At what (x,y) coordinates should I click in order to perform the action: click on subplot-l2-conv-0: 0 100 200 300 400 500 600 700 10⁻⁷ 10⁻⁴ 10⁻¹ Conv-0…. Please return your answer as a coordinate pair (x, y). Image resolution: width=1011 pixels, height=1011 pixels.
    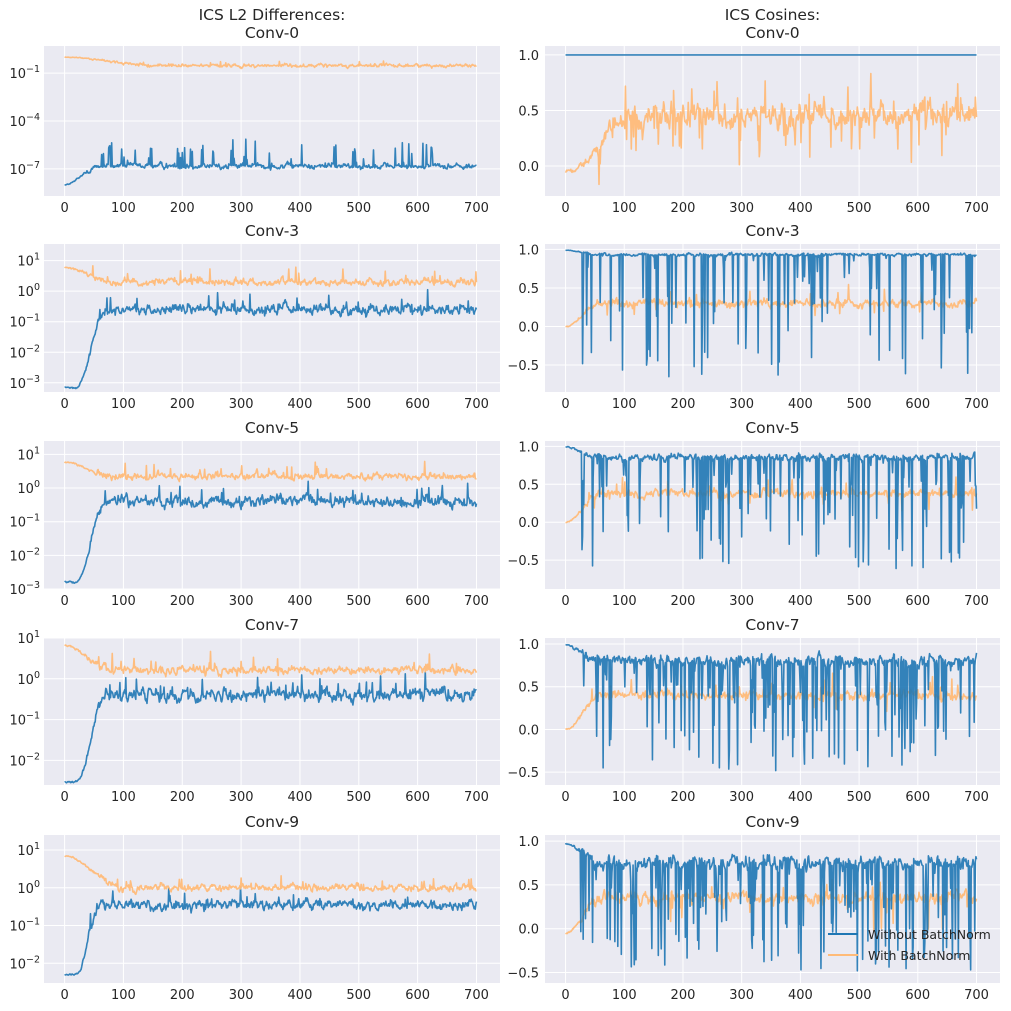
    Looking at the image, I should click on (254, 111).